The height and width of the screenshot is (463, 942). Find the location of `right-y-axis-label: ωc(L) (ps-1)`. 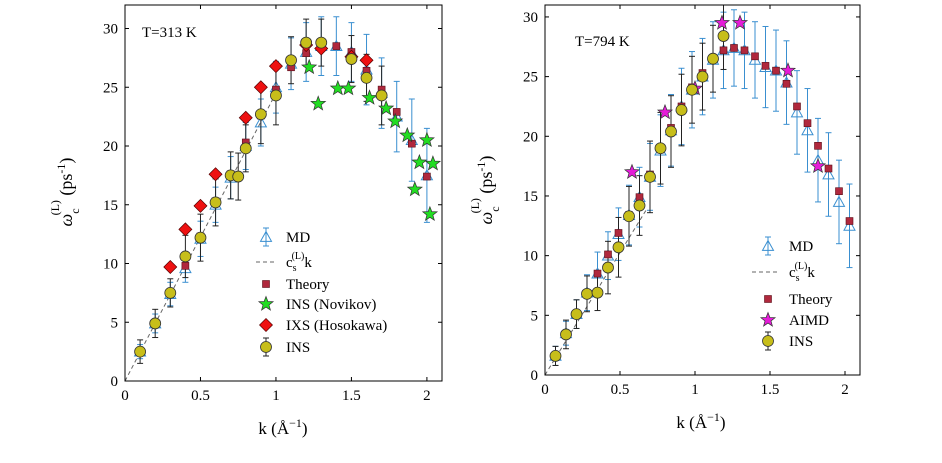

right-y-axis-label: ωc(L) (ps-1) is located at coordinates (485, 190).